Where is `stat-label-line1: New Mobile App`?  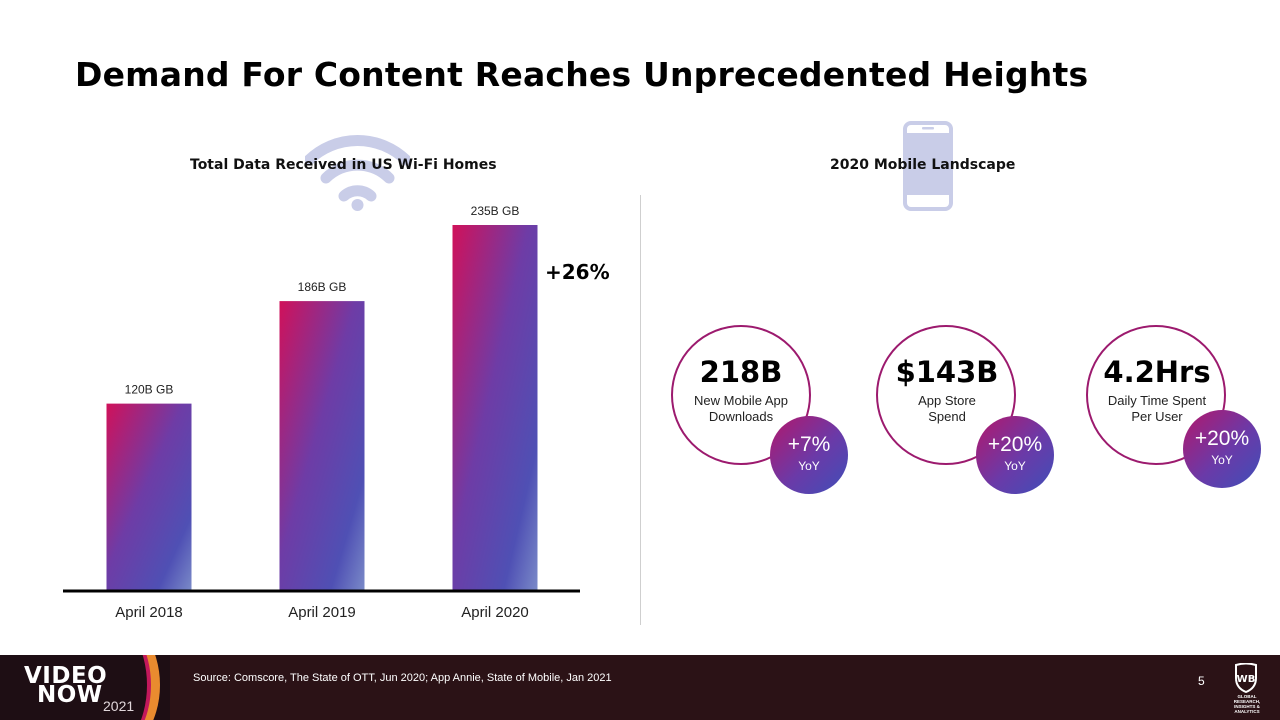 stat-label-line1: New Mobile App is located at coordinates (741, 400).